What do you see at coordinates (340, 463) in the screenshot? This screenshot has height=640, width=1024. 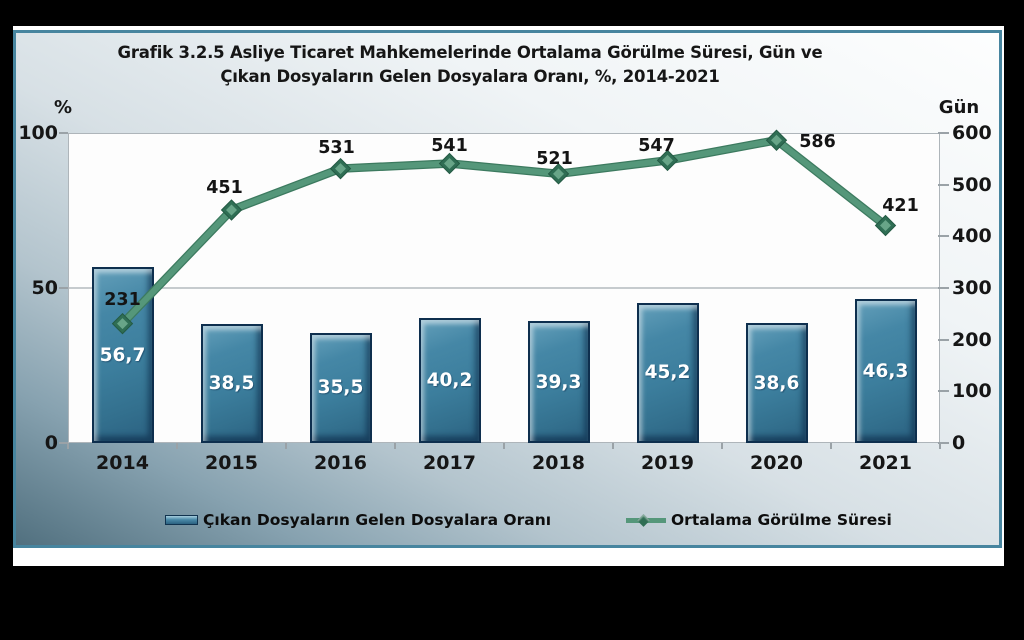 I see `x-axis-label-2016: 2016` at bounding box center [340, 463].